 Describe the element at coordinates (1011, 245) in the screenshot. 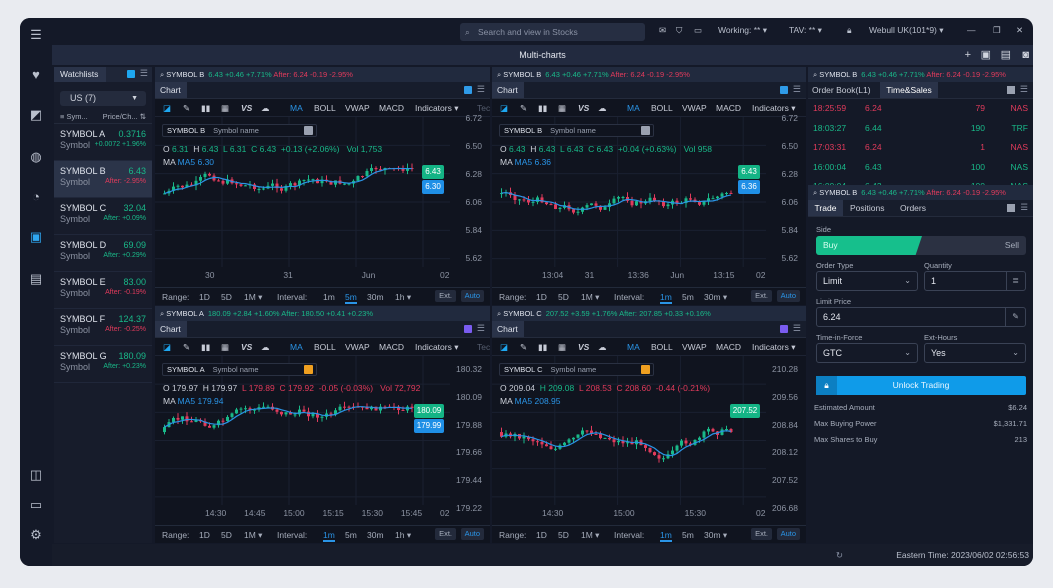

I see `sell-button: Sell` at that location.